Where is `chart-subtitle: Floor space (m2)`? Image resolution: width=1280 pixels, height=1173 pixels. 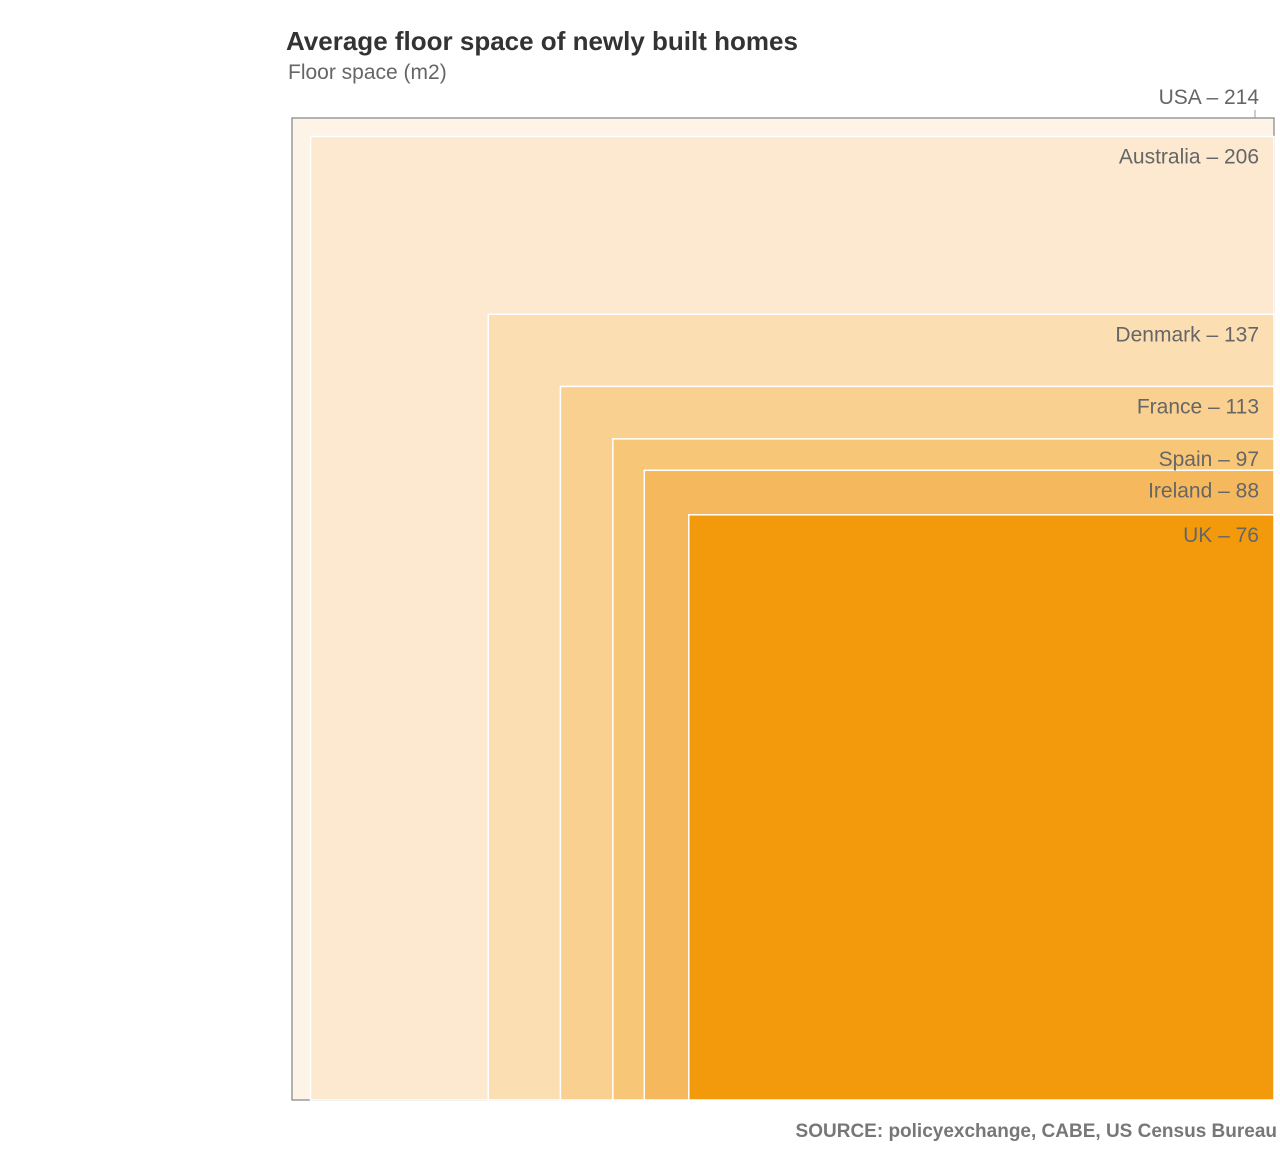 chart-subtitle: Floor space (m2) is located at coordinates (367, 72).